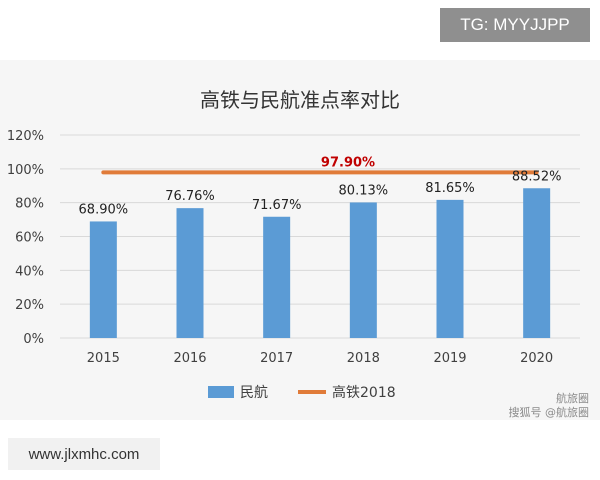 The height and width of the screenshot is (480, 600). I want to click on legend-label-minhang: 民航, so click(254, 393).